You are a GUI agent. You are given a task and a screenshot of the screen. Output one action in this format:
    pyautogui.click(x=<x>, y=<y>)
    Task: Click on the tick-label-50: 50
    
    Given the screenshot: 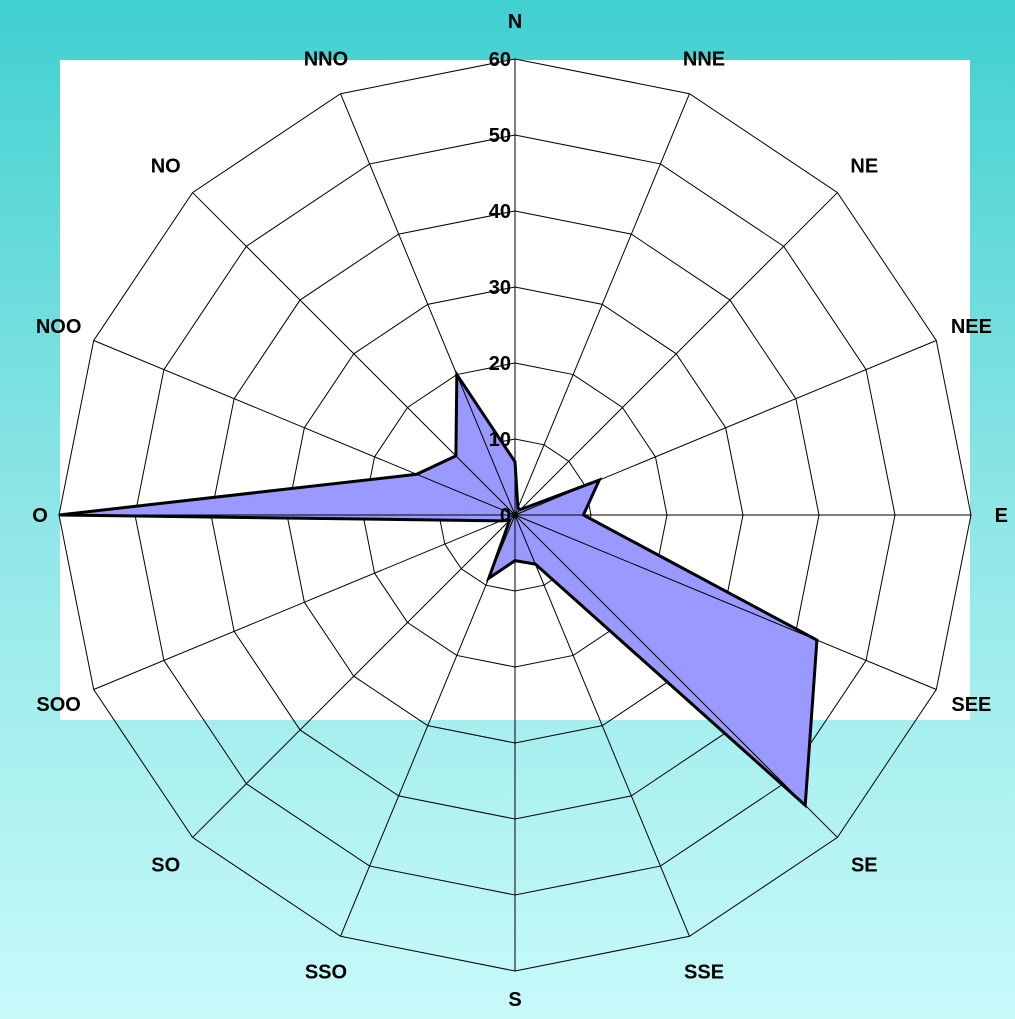 What is the action you would take?
    pyautogui.click(x=500, y=136)
    